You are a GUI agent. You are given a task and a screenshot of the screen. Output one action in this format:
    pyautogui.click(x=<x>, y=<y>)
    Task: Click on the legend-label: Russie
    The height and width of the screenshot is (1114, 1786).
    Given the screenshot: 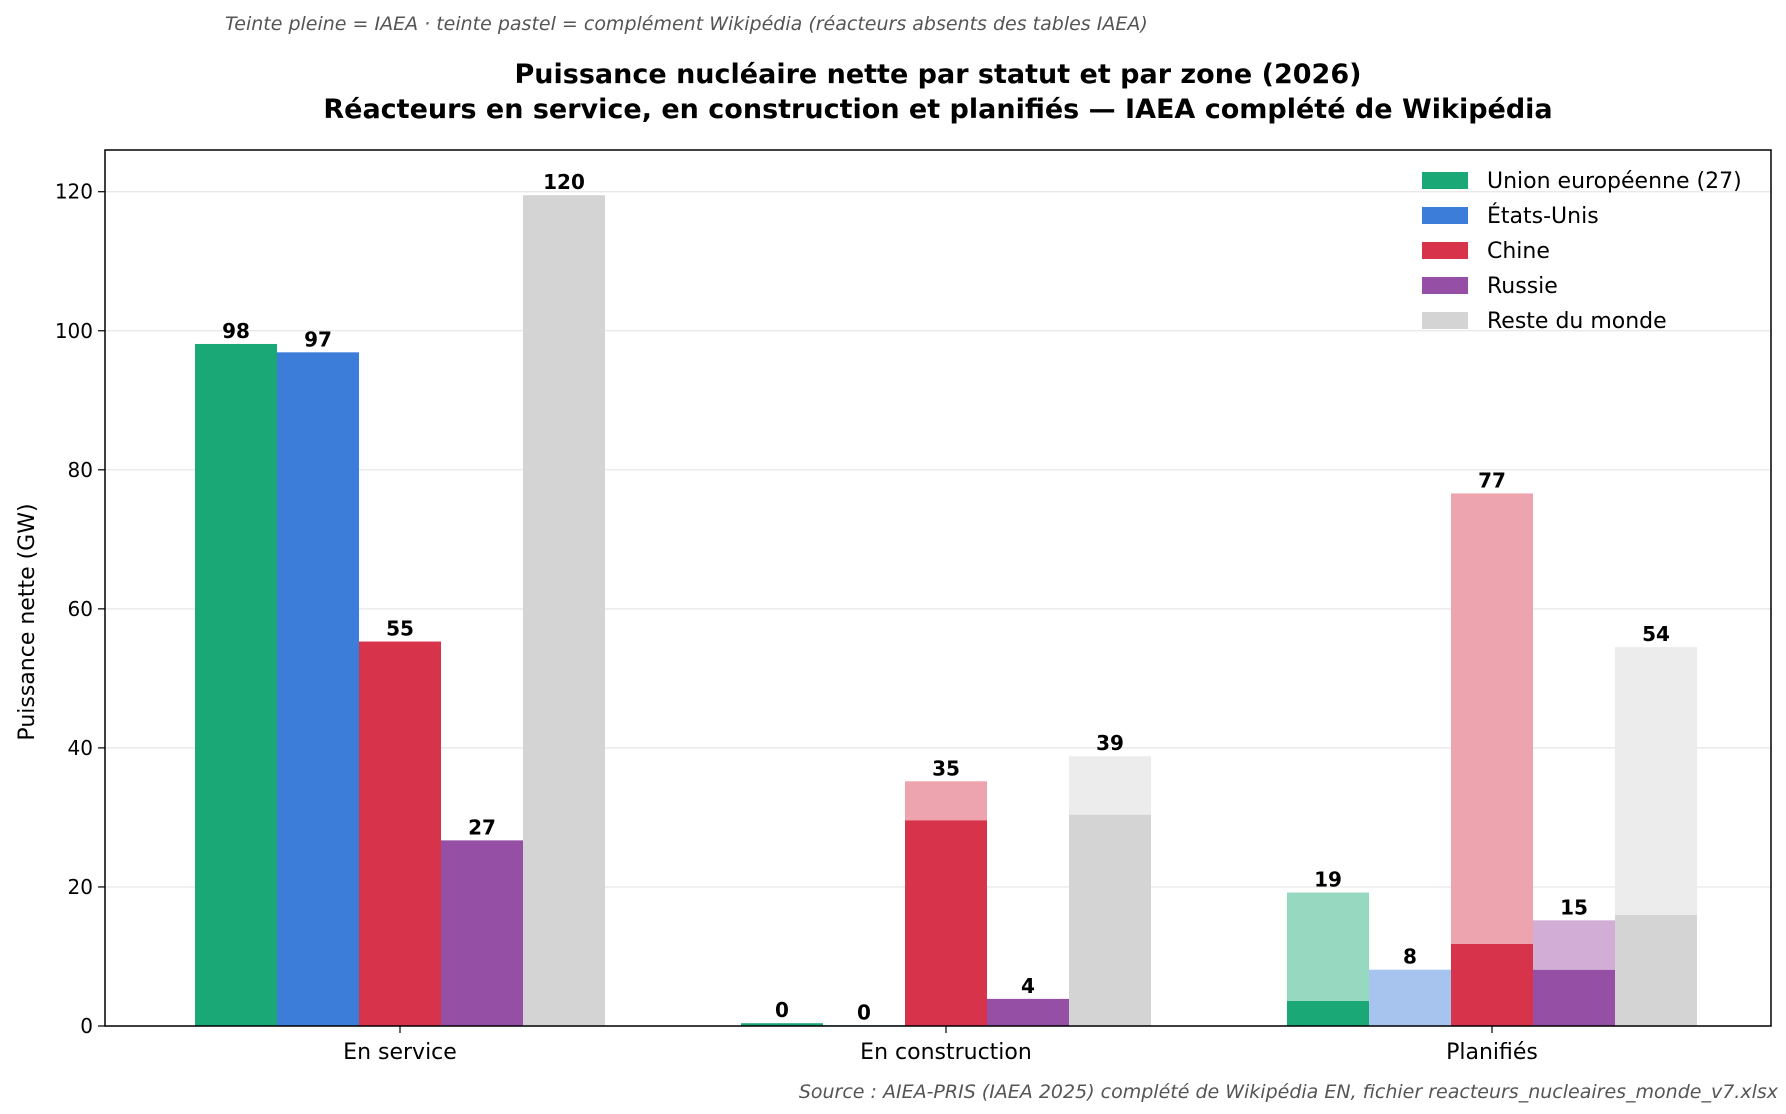 What is the action you would take?
    pyautogui.click(x=1522, y=286)
    